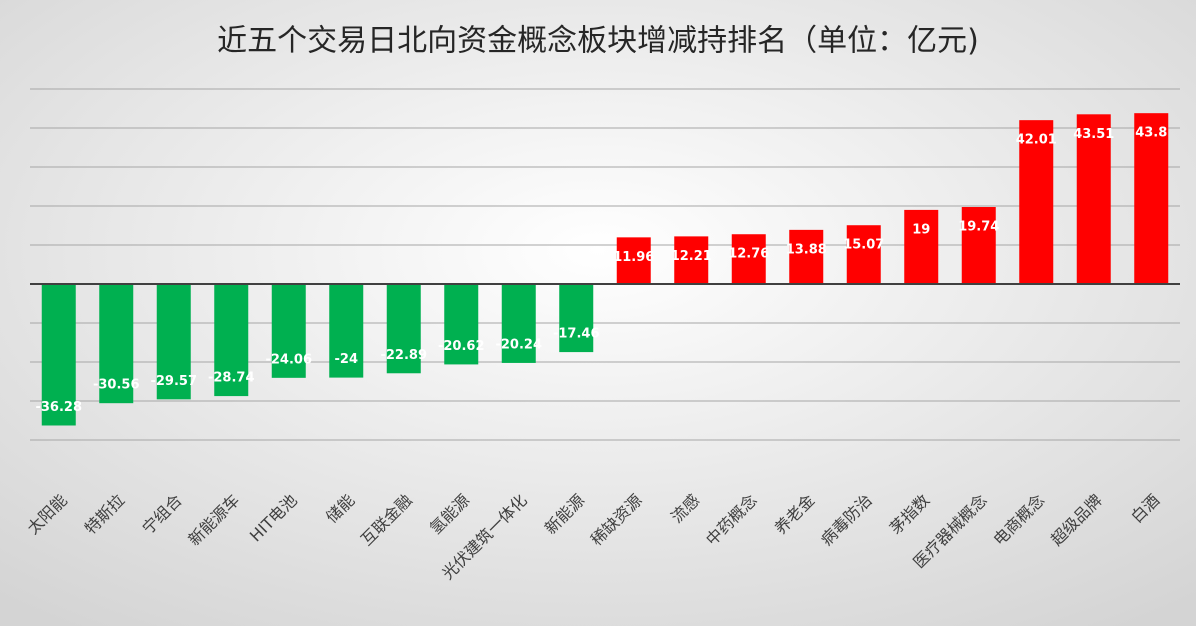 Image resolution: width=1196 pixels, height=626 pixels. Describe the element at coordinates (691, 256) in the screenshot. I see `value-label: 12.21` at that location.